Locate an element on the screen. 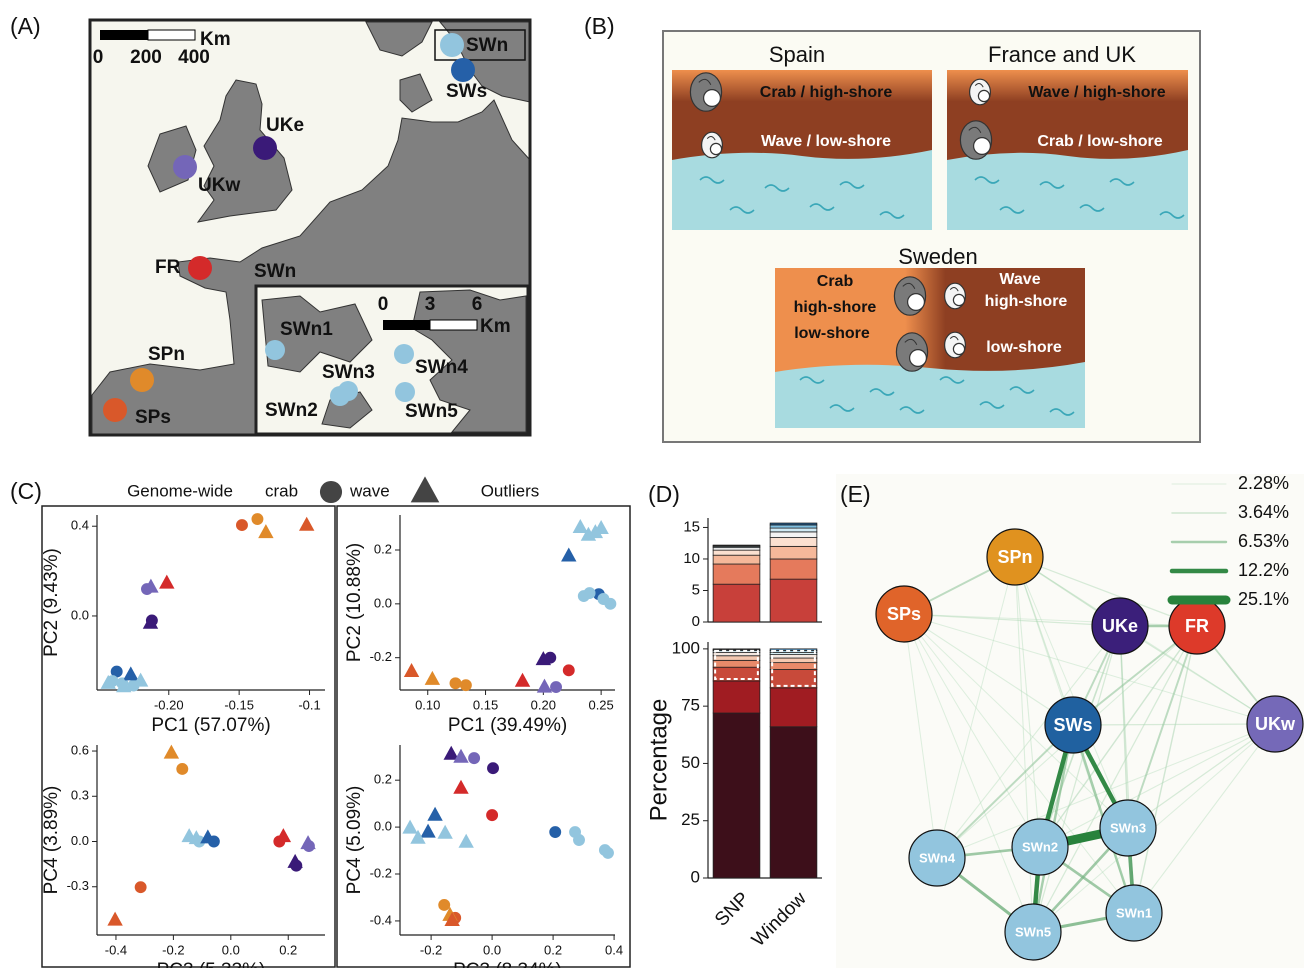 The height and width of the screenshot is (968, 1304). y-axis-label: PC4 (5.09%) is located at coordinates (354, 840).